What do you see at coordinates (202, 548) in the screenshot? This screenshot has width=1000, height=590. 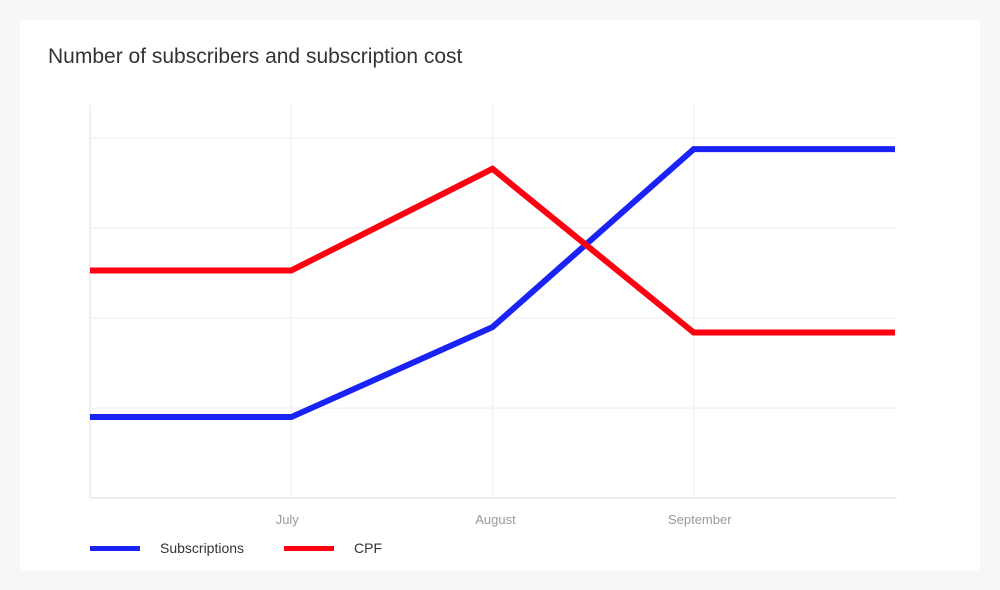 I see `legend-label: Subscriptions` at bounding box center [202, 548].